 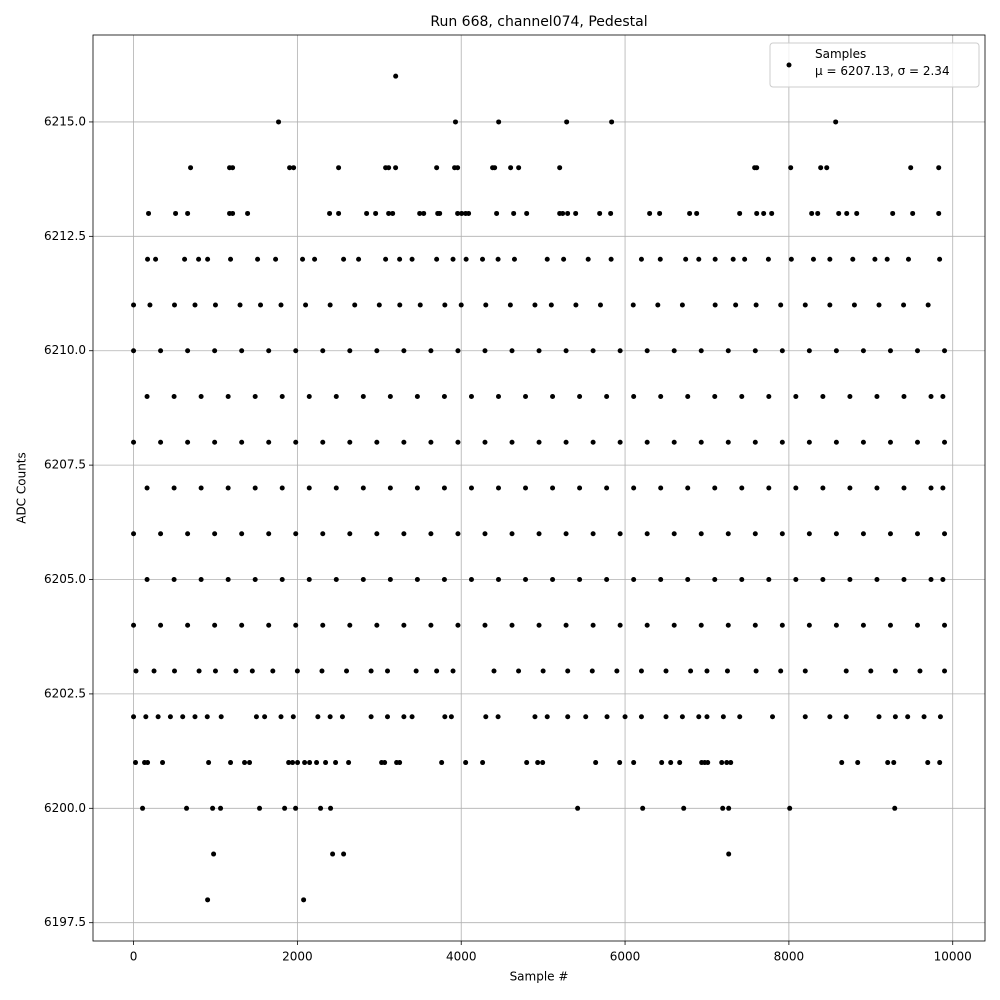 What do you see at coordinates (65, 121) in the screenshot?
I see `y-tick-label: 6215.0` at bounding box center [65, 121].